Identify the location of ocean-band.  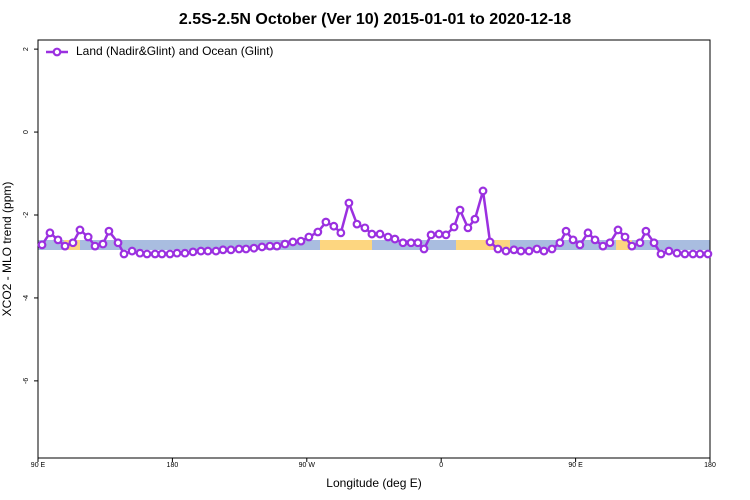
(374, 245).